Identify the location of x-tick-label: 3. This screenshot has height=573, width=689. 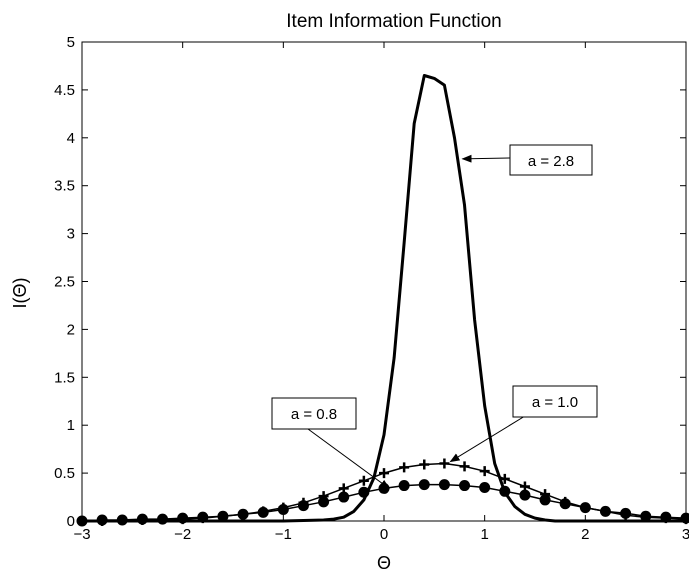
(685, 534).